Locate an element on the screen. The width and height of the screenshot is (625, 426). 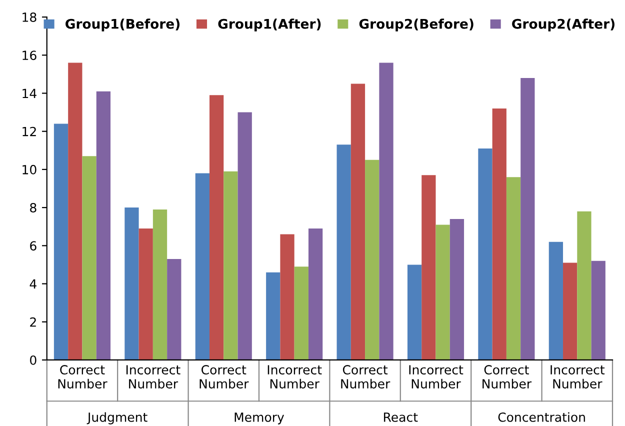
y-tick-label: 12 is located at coordinates (29, 131).